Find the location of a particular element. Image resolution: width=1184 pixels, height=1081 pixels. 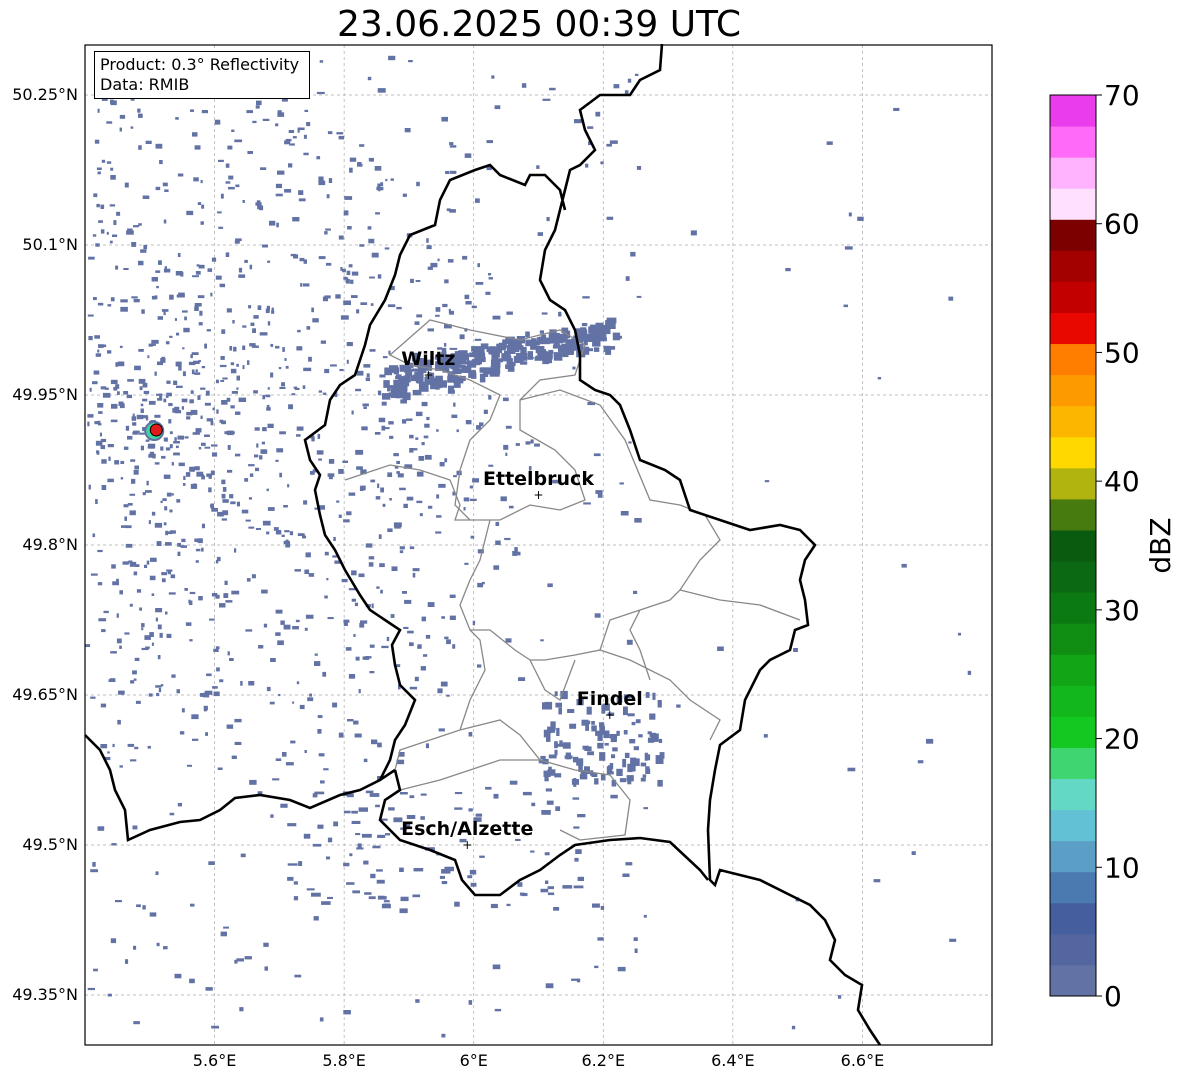

city-marker: + is located at coordinates (428, 375).